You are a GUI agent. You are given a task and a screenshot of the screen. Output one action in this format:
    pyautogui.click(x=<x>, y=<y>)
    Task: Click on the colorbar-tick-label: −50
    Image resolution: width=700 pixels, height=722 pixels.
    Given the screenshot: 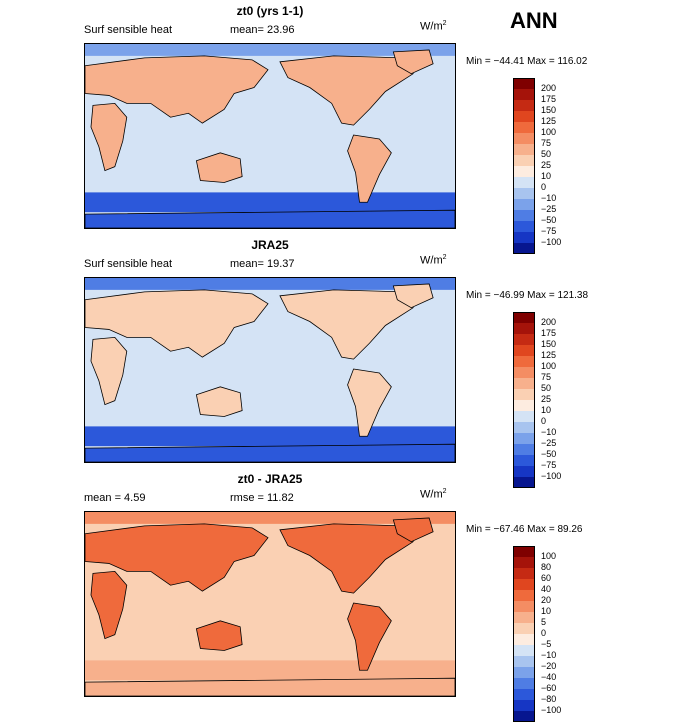 What is the action you would take?
    pyautogui.click(x=549, y=220)
    